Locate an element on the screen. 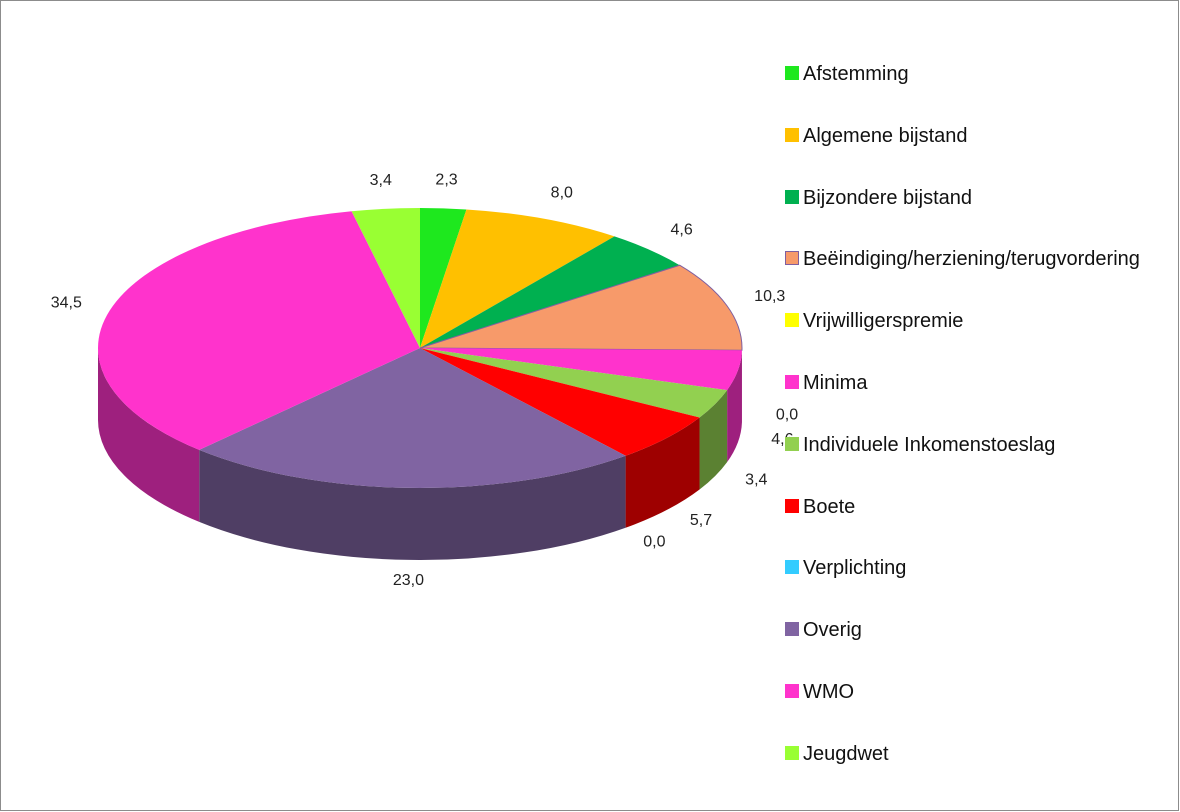 Image resolution: width=1180 pixels, height=812 pixels. legend-item: Minima is located at coordinates (980, 383).